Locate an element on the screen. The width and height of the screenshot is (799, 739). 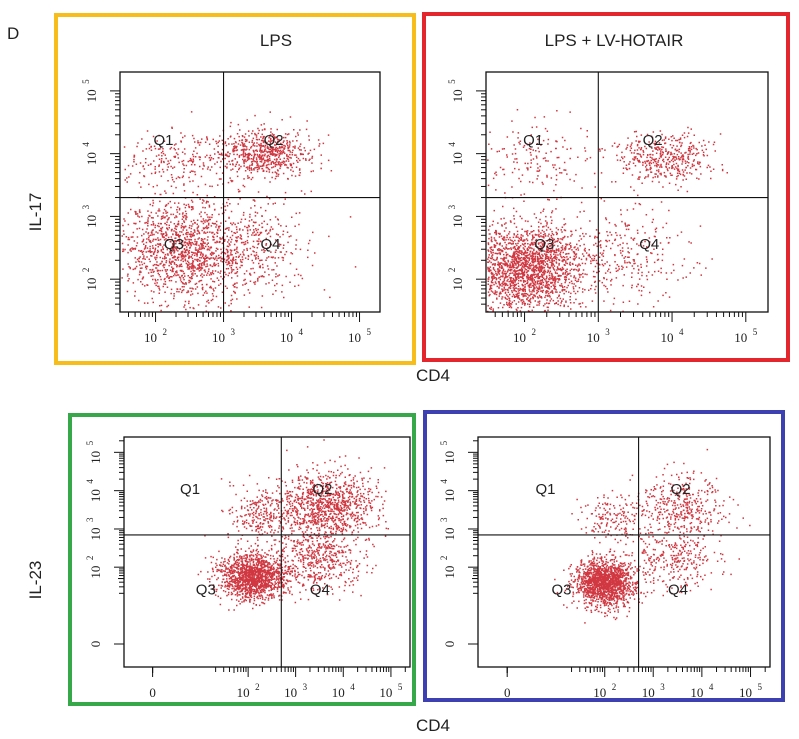
x-axis-label-cd4-top: CD4 is located at coordinates (433, 375).